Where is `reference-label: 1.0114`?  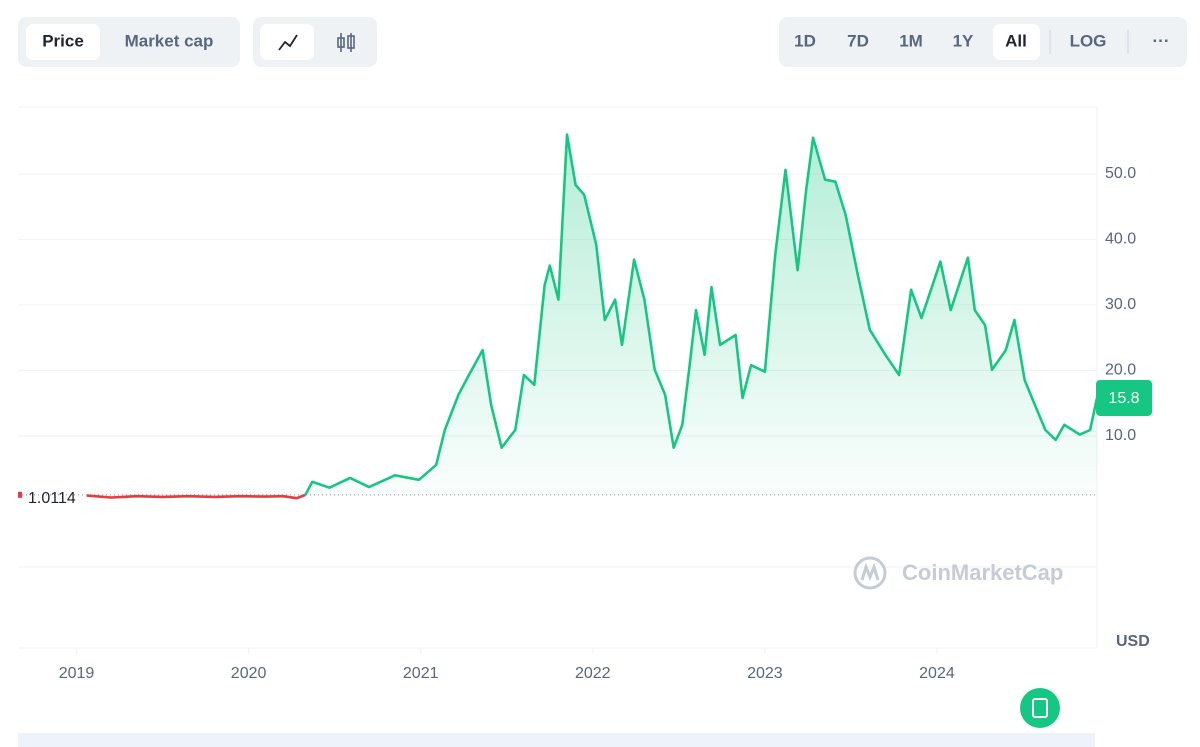
reference-label: 1.0114 is located at coordinates (52, 498).